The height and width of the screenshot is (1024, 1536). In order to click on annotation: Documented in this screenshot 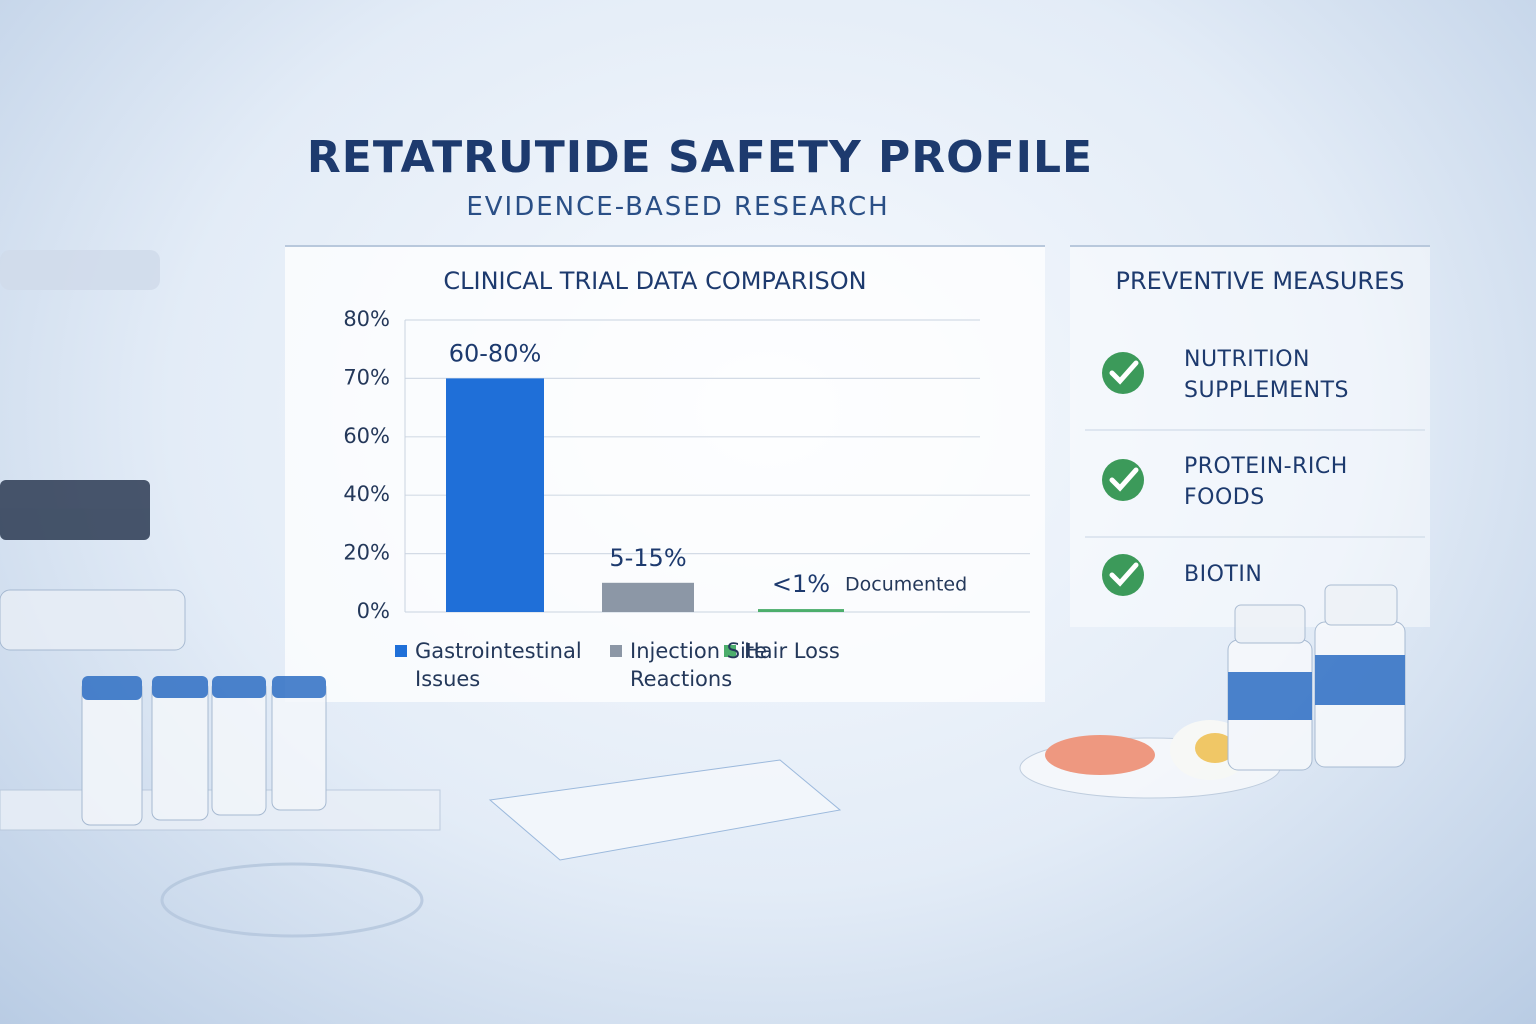, I will do `click(906, 585)`.